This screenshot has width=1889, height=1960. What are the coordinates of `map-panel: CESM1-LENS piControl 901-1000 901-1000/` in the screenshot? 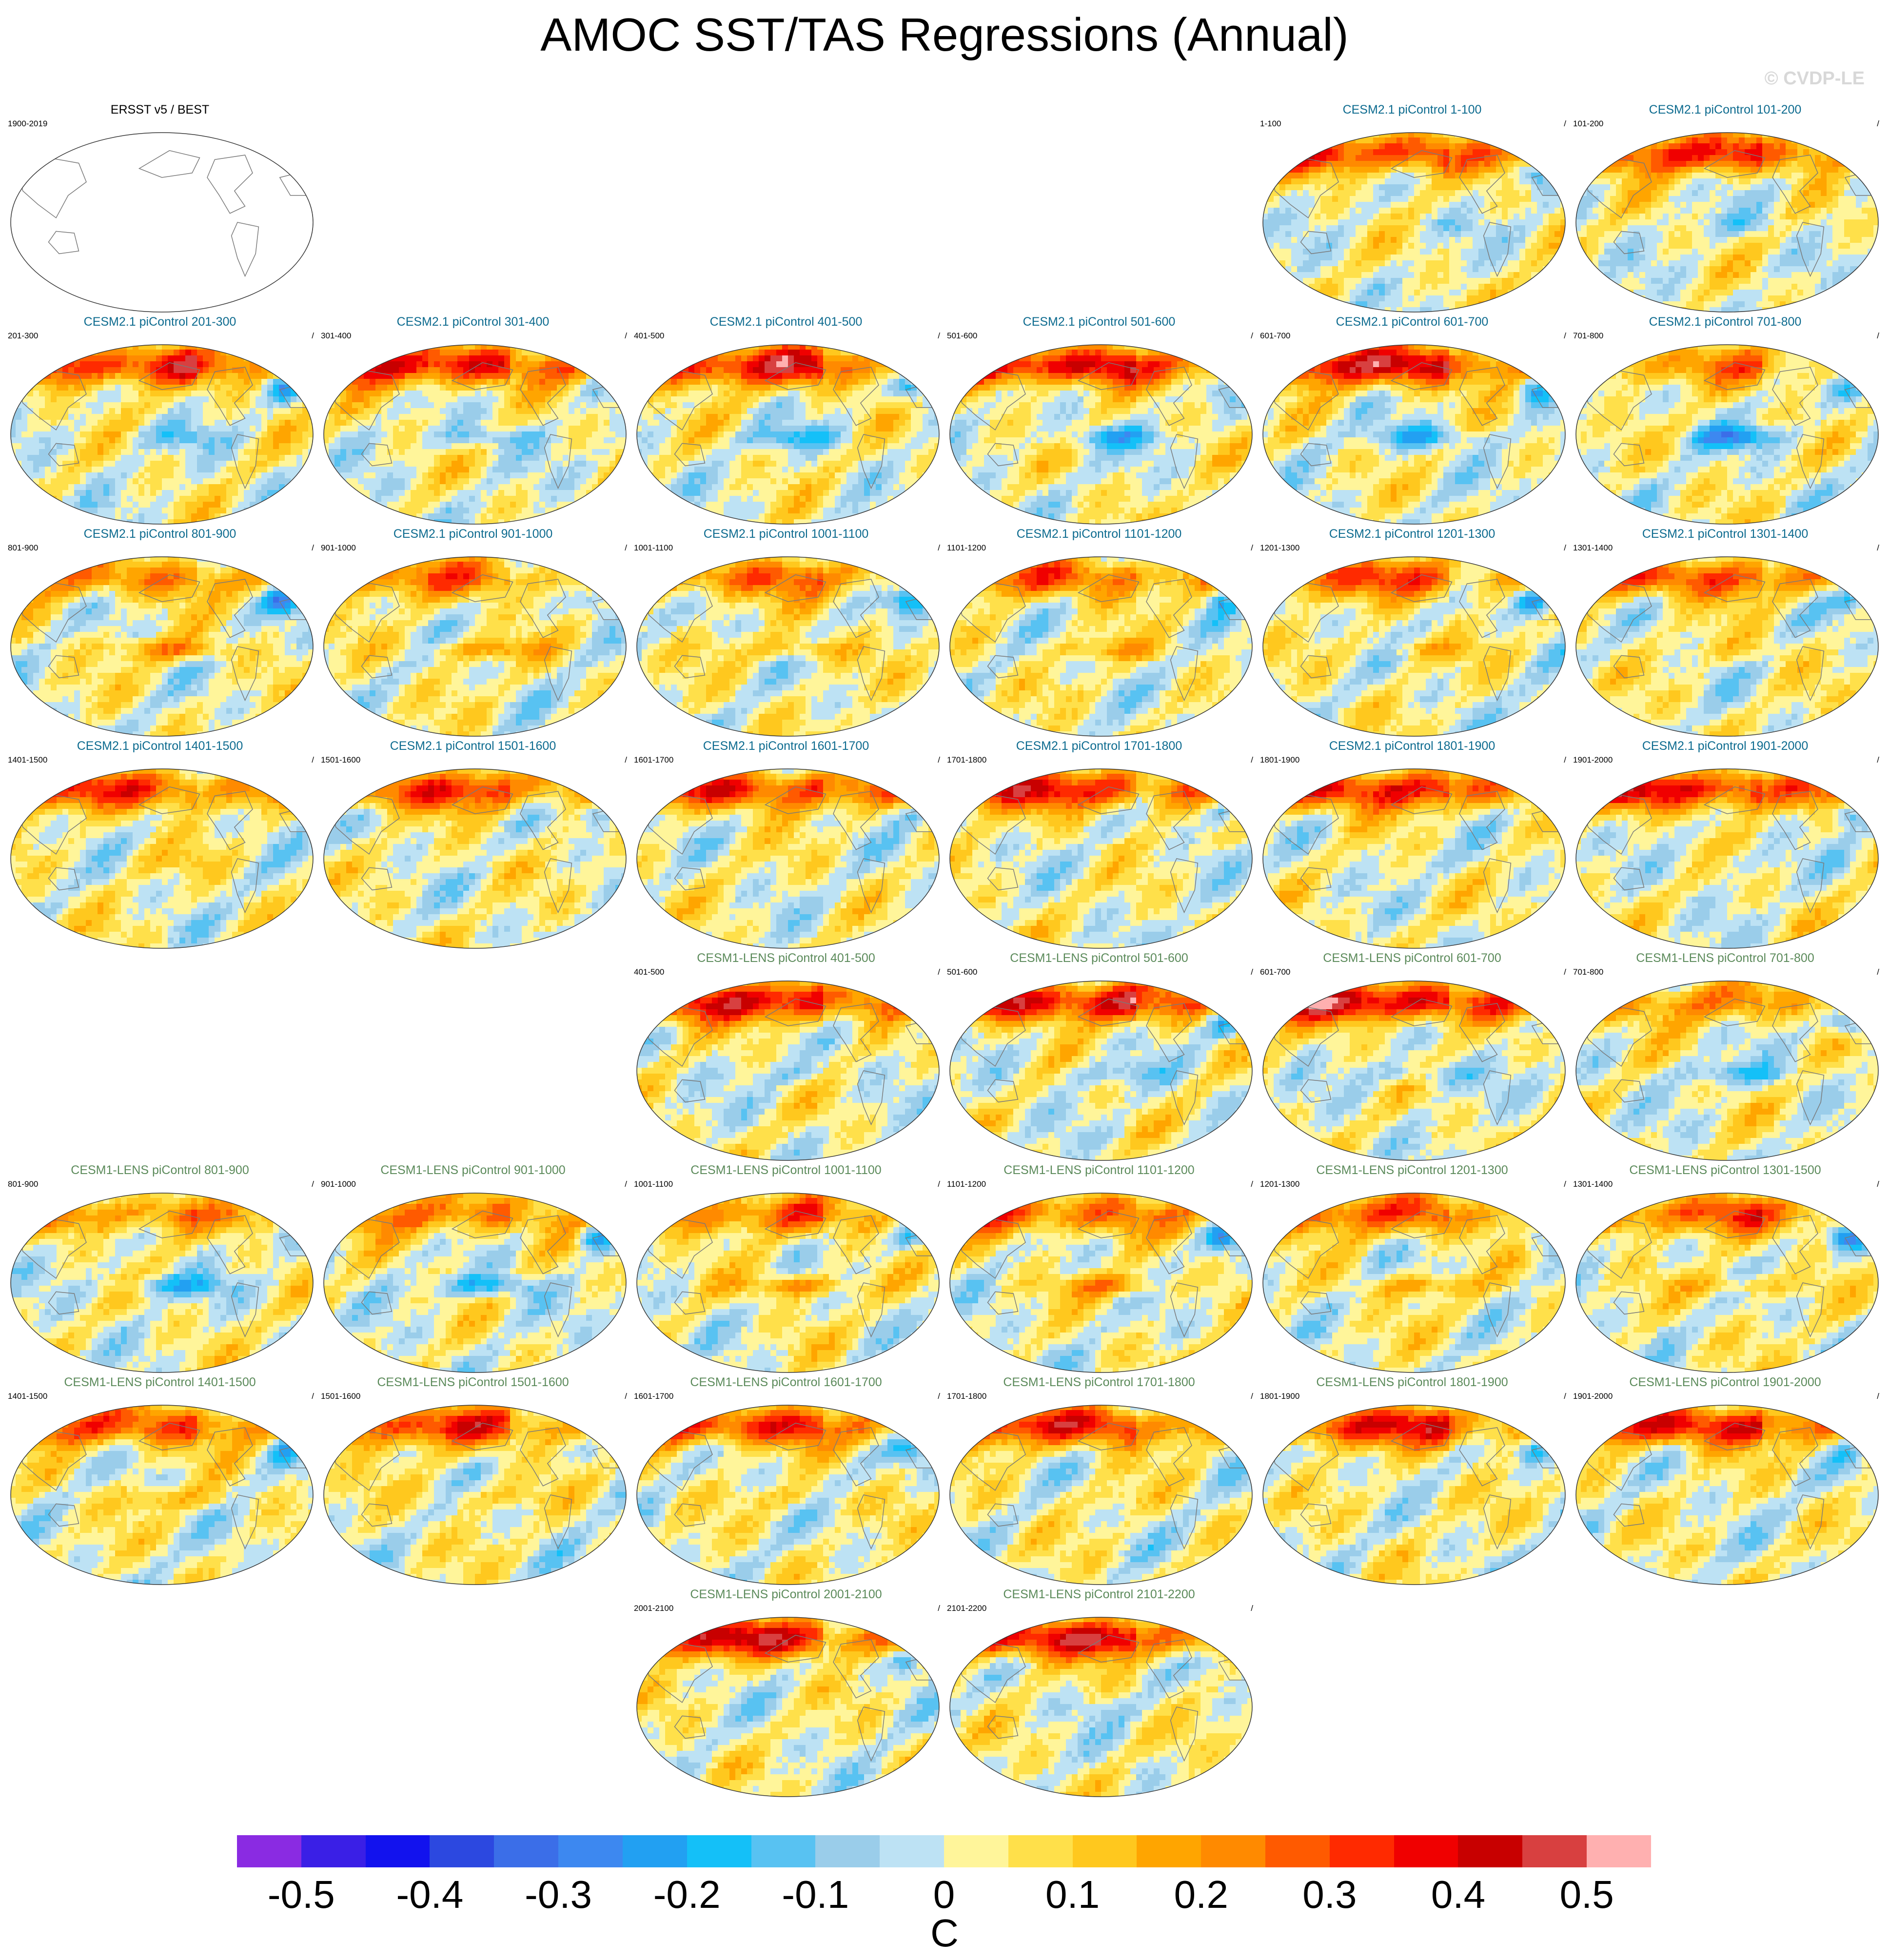 It's located at (473, 1269).